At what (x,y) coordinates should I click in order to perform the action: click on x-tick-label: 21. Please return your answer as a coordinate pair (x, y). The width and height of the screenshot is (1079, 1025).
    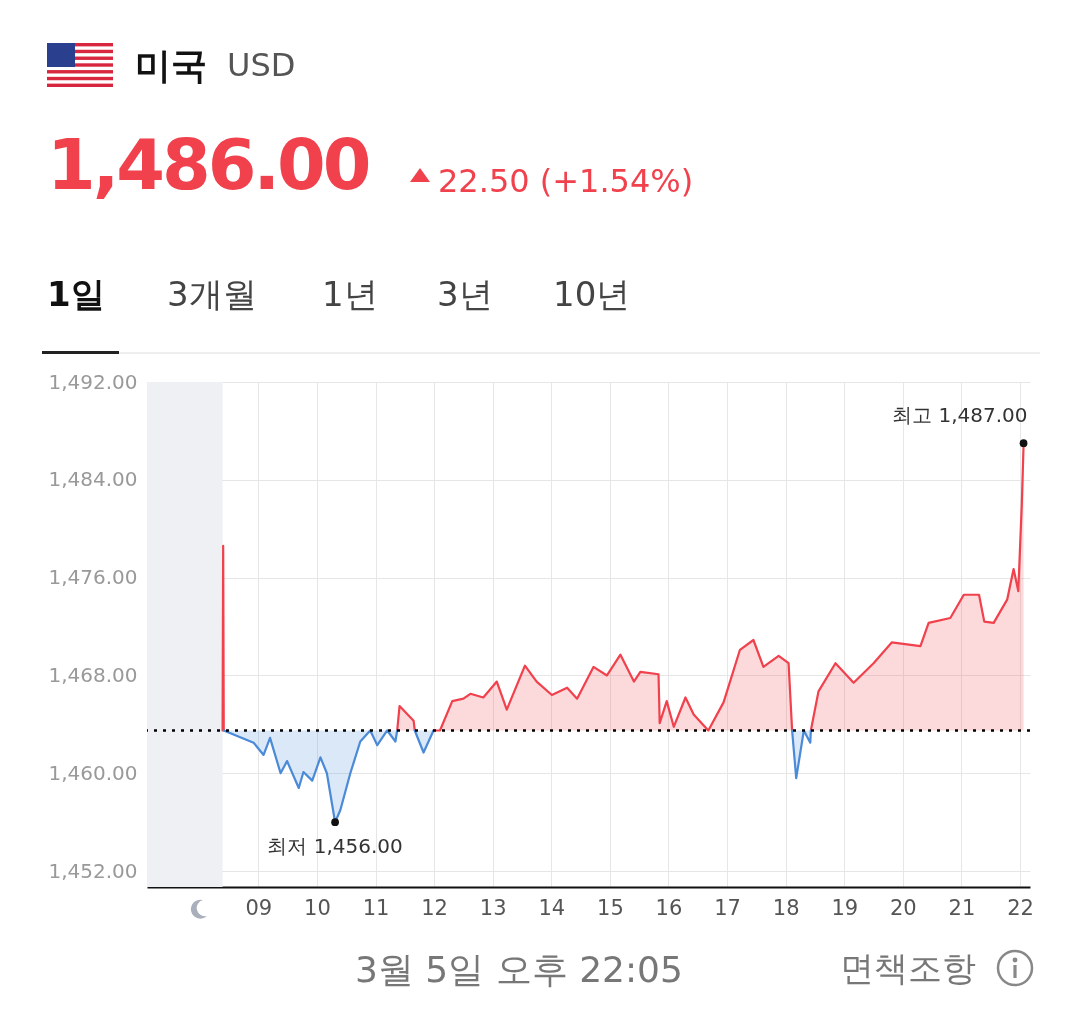
    Looking at the image, I should click on (962, 907).